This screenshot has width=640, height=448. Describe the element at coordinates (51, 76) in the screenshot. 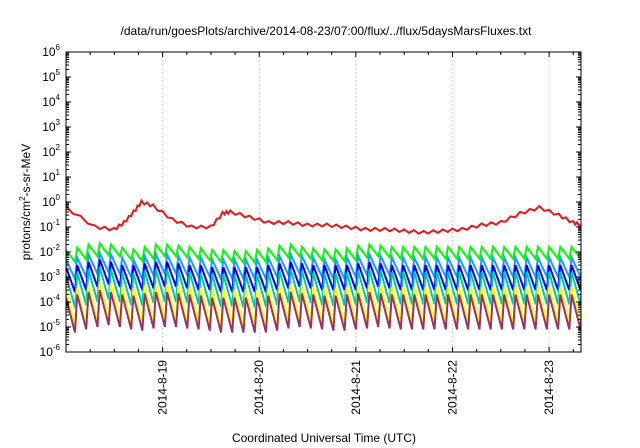

I see `y-tick-label: 10⁵` at that location.